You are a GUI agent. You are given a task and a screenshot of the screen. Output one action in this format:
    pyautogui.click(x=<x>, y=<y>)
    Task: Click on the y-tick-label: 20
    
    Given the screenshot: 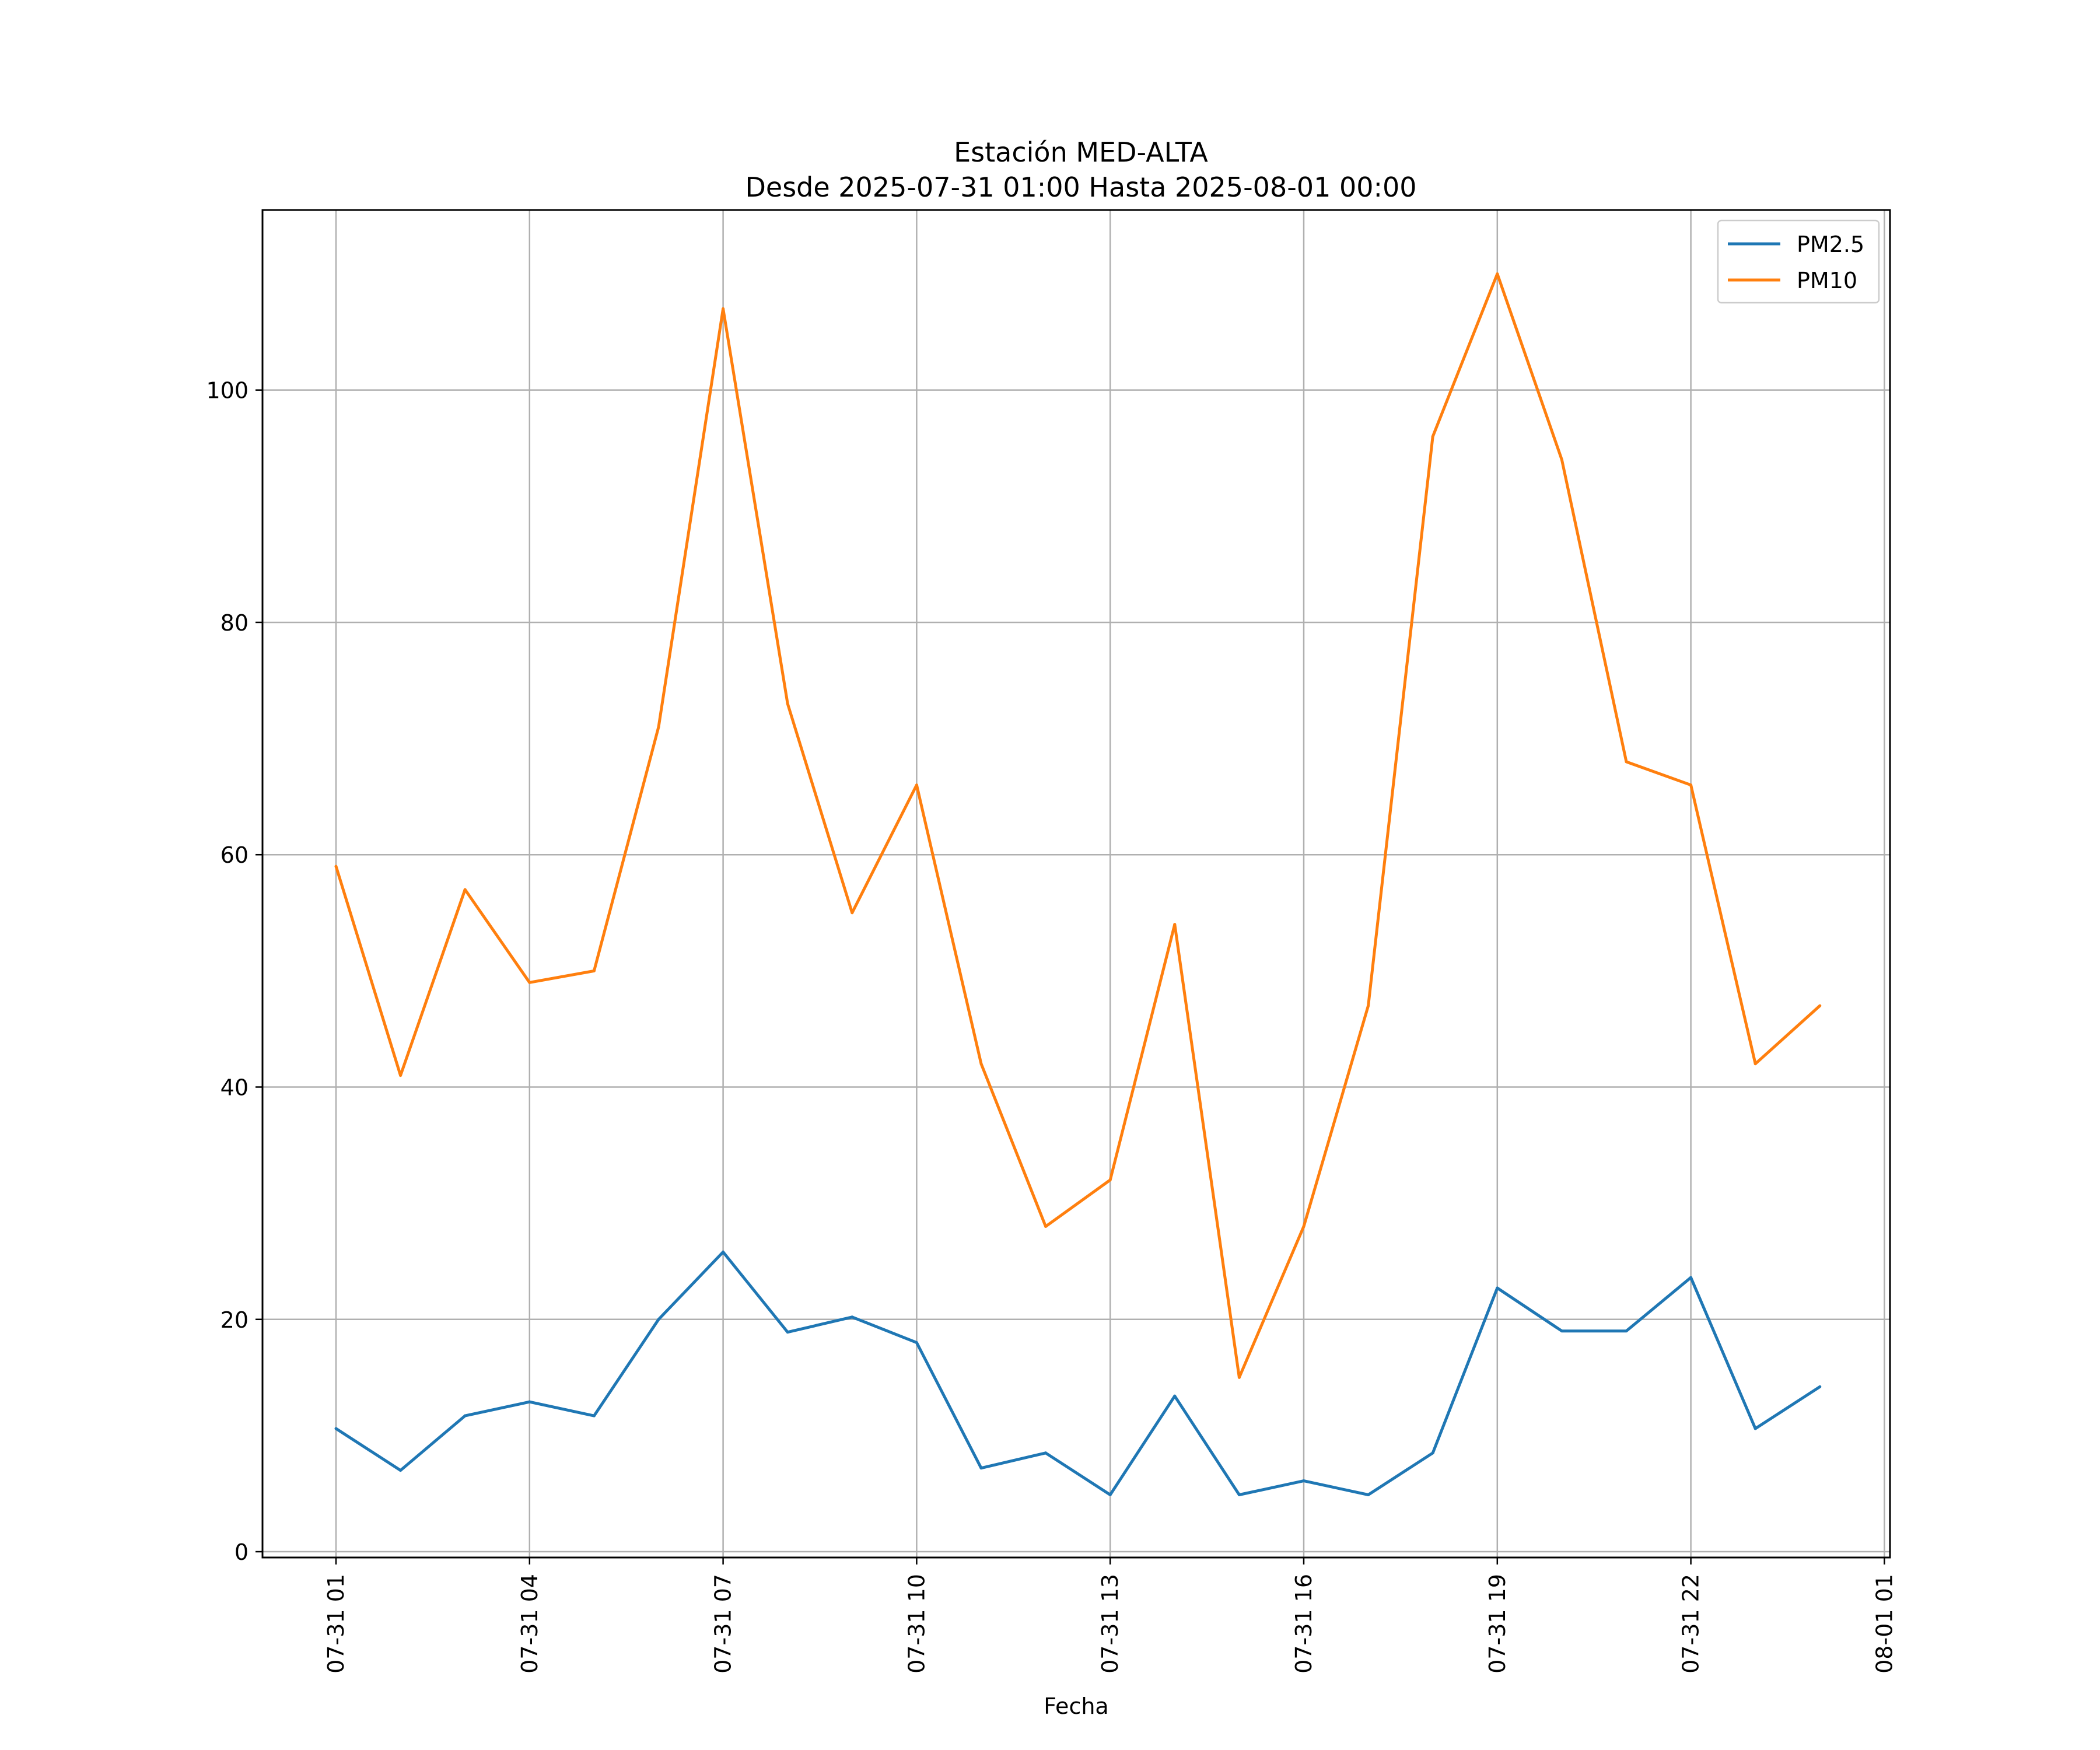 What is the action you would take?
    pyautogui.click(x=235, y=1320)
    